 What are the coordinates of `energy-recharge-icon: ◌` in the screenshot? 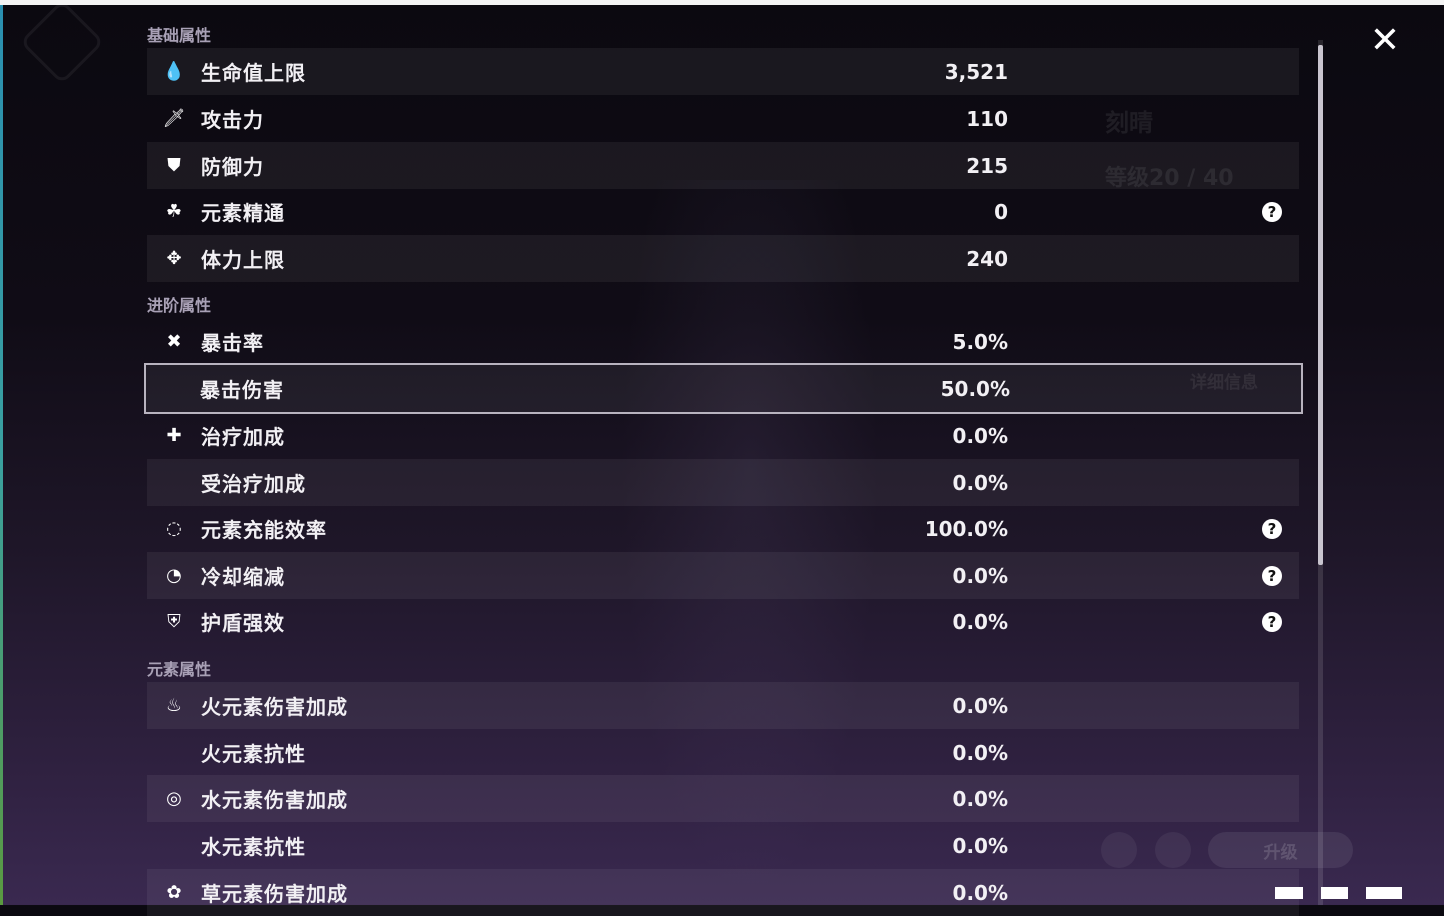 It's located at (174, 528).